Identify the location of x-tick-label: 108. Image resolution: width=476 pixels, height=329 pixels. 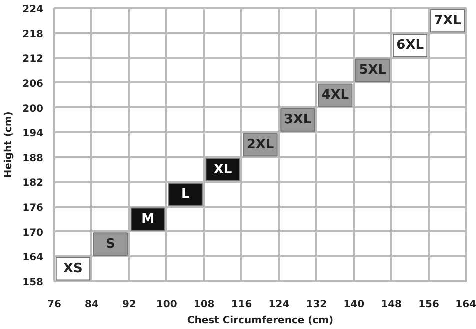
(204, 305).